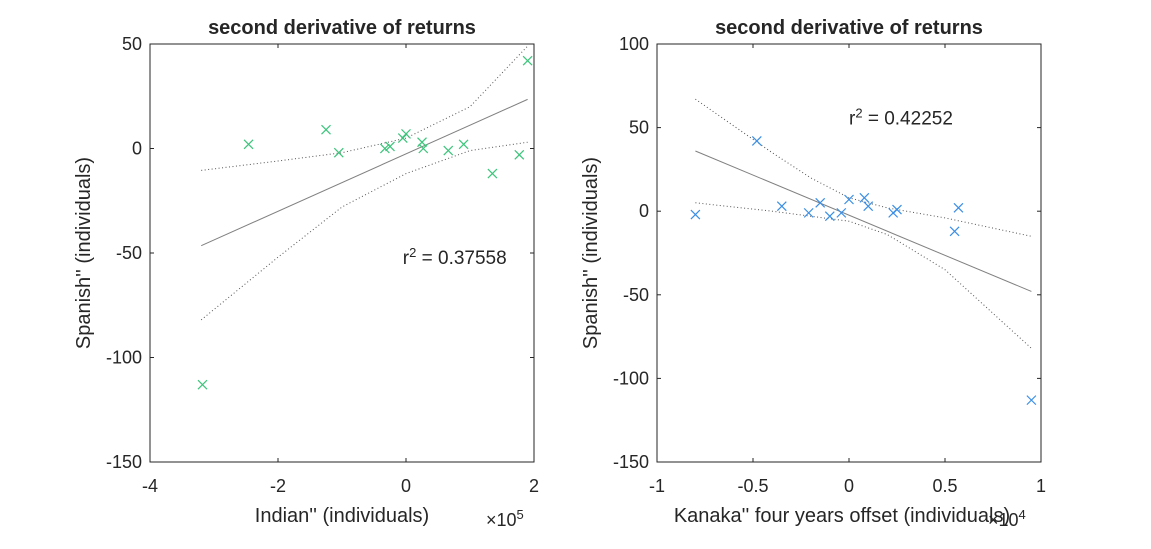 The width and height of the screenshot is (1151, 549). Describe the element at coordinates (1007, 519) in the screenshot. I see `chart-right-x-multiplier: ×10⁴` at that location.